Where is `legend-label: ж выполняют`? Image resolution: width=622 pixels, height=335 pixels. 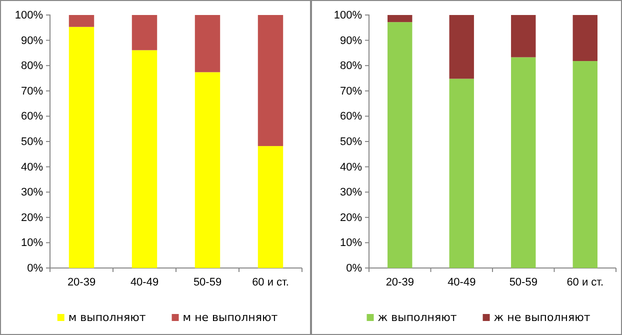 legend-label: ж выполняют is located at coordinates (418, 317).